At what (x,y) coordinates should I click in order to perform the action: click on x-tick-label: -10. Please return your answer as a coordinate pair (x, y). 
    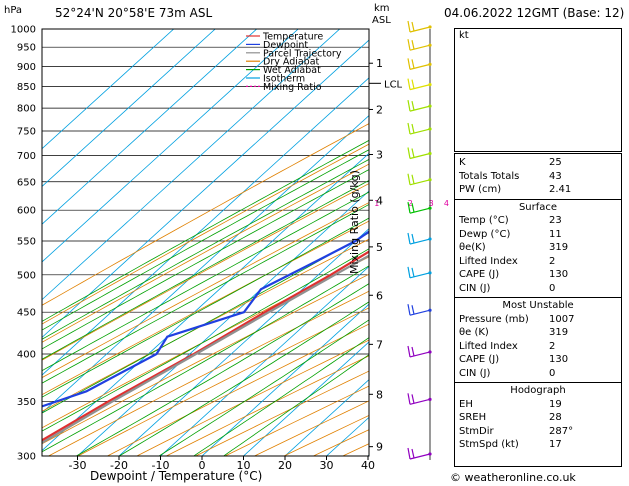
    Looking at the image, I should click on (161, 465).